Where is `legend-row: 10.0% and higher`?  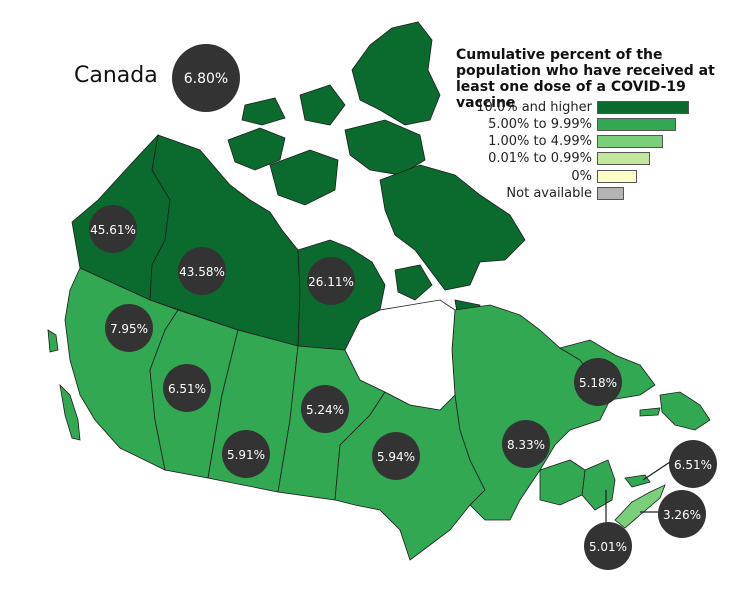
legend-row: 10.0% and higher is located at coordinates (572, 107).